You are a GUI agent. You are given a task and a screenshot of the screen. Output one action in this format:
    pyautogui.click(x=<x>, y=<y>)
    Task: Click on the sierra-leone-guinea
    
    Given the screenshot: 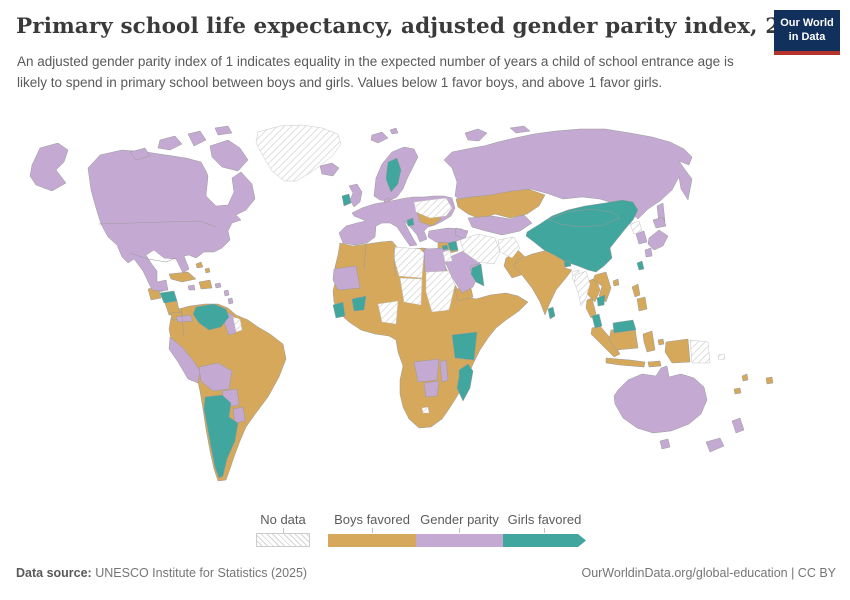 What is the action you would take?
    pyautogui.click(x=339, y=310)
    